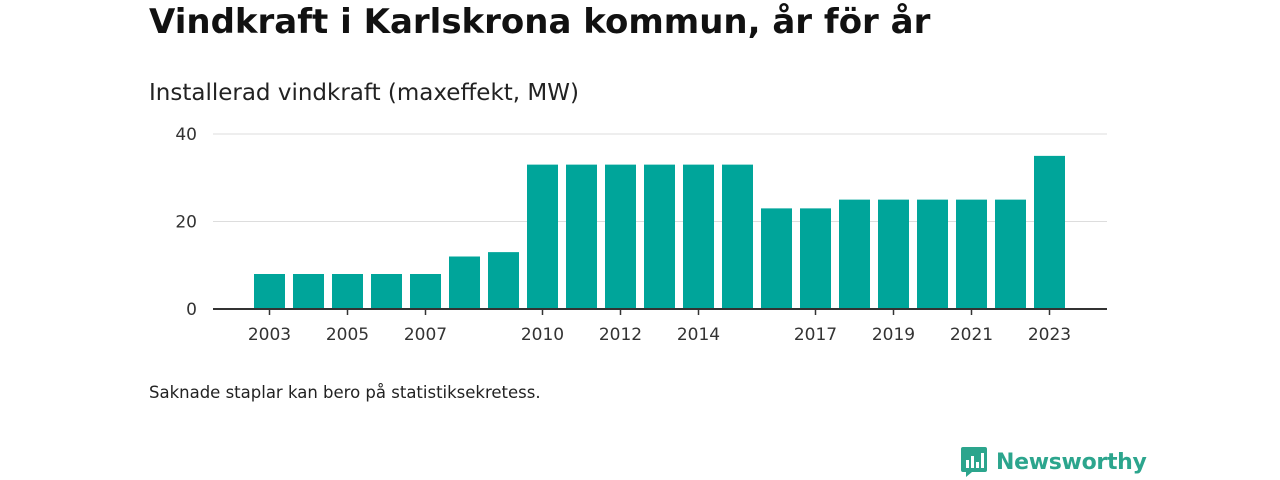  What do you see at coordinates (347, 335) in the screenshot?
I see `x-tick-label: 2005` at bounding box center [347, 335].